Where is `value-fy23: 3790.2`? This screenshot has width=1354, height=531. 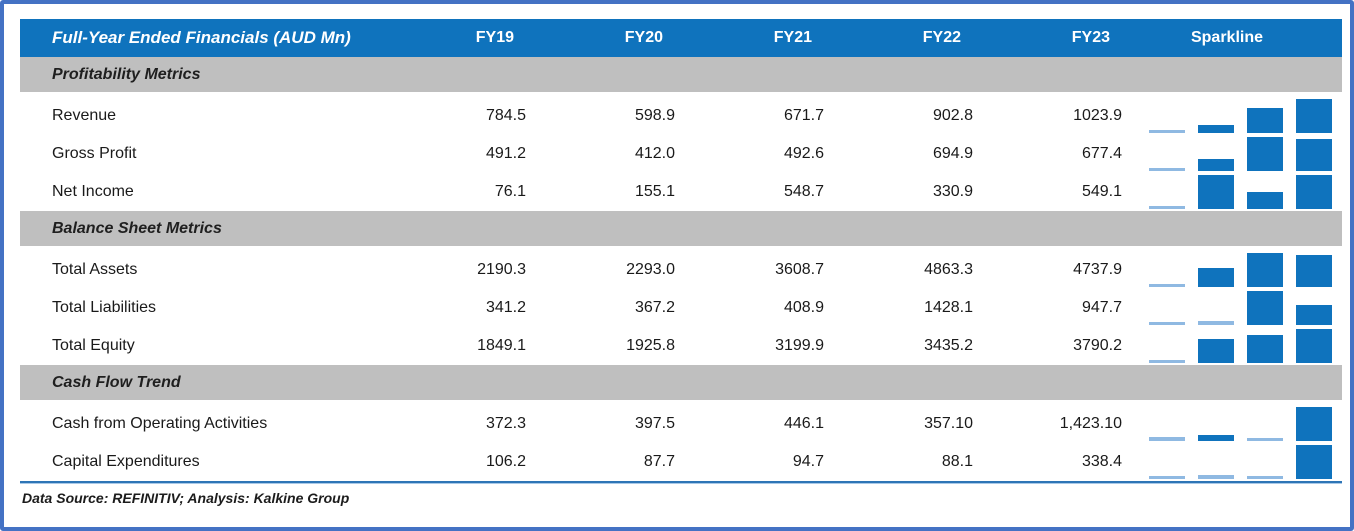
value-fy23: 3790.2 is located at coordinates (1097, 345).